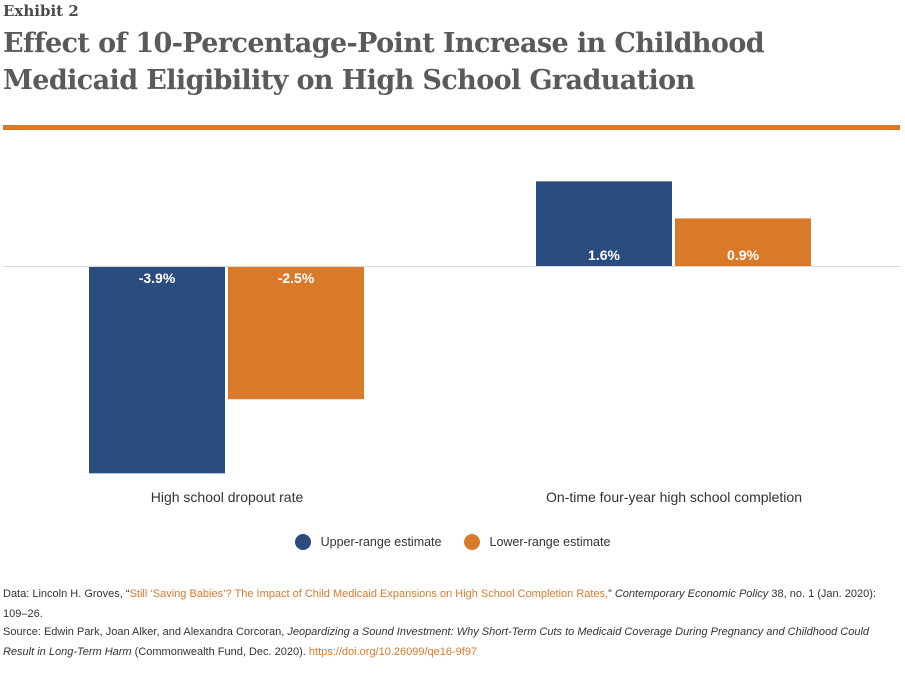 This screenshot has width=905, height=674. Describe the element at coordinates (611, 594) in the screenshot. I see `data-note-mid: ”` at that location.